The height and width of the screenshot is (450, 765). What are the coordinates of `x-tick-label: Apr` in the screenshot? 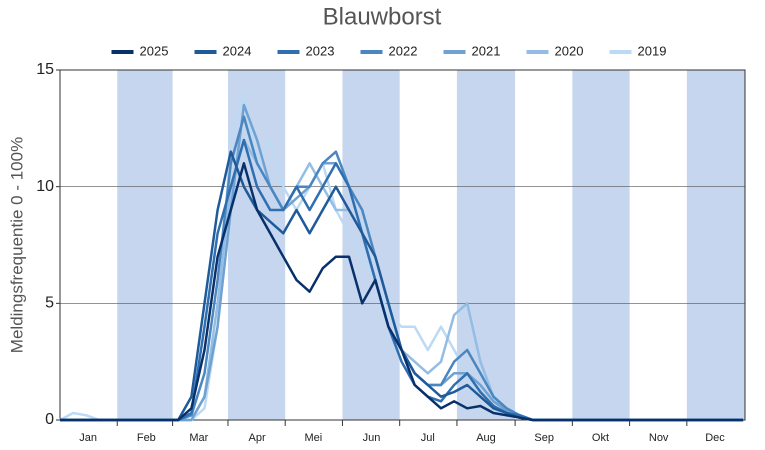 It's located at (256, 438).